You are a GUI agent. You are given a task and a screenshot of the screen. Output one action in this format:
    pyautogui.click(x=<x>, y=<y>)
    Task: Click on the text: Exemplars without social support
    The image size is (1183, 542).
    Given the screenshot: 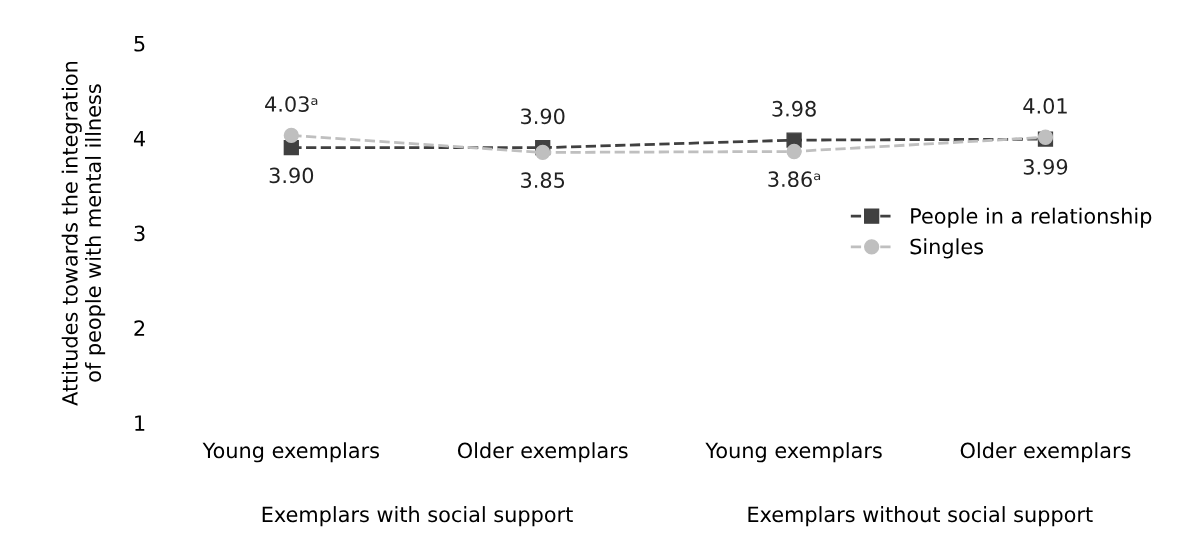 What is the action you would take?
    pyautogui.click(x=920, y=516)
    